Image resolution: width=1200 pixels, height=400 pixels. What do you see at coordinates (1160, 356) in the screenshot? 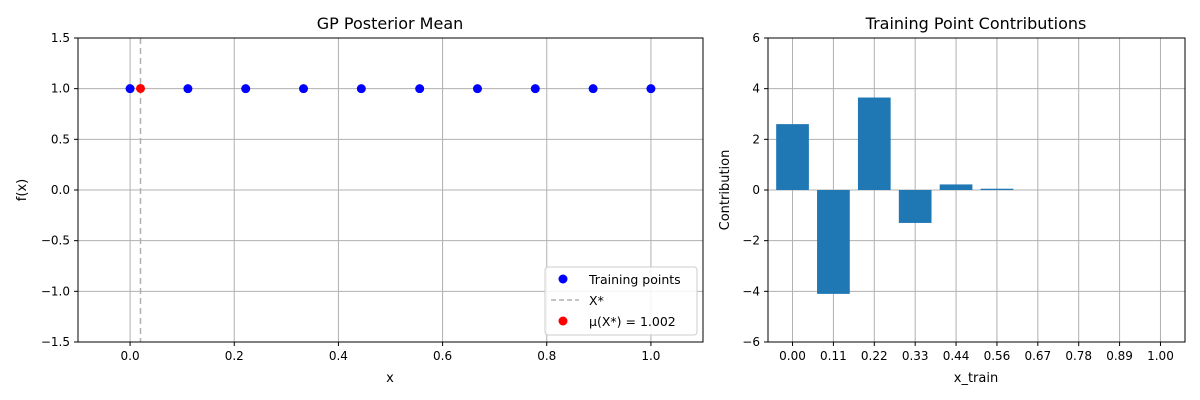
I see `plot2-xtick-label: 1.00` at bounding box center [1160, 356].